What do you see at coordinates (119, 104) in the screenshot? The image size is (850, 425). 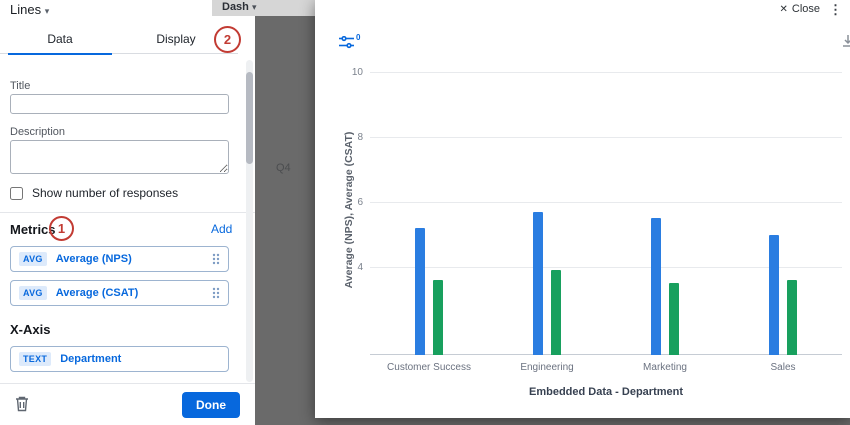 I see `title-input` at bounding box center [119, 104].